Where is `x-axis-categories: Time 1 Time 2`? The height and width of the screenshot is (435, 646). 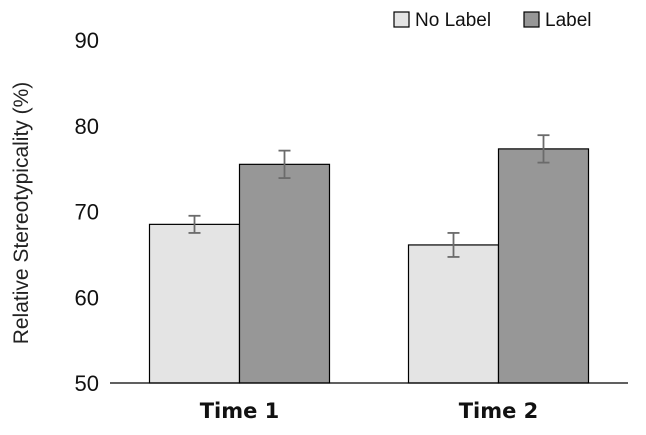
x-axis-categories: Time 1 Time 2 is located at coordinates (369, 411).